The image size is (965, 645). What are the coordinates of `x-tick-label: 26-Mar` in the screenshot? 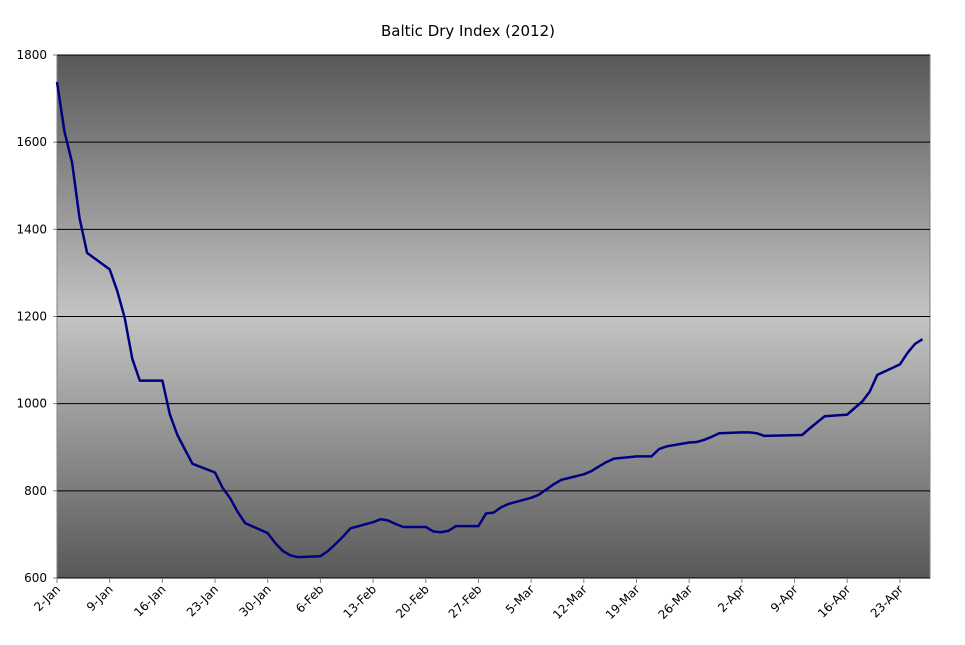 It's located at (676, 602).